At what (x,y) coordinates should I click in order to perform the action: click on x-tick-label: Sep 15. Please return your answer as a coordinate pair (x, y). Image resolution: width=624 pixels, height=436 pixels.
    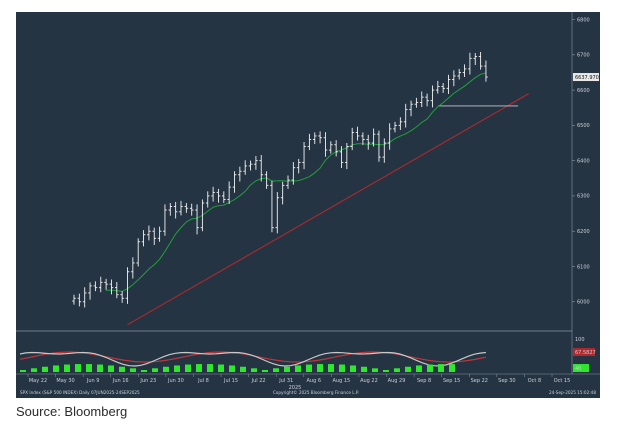
    Looking at the image, I should click on (451, 381).